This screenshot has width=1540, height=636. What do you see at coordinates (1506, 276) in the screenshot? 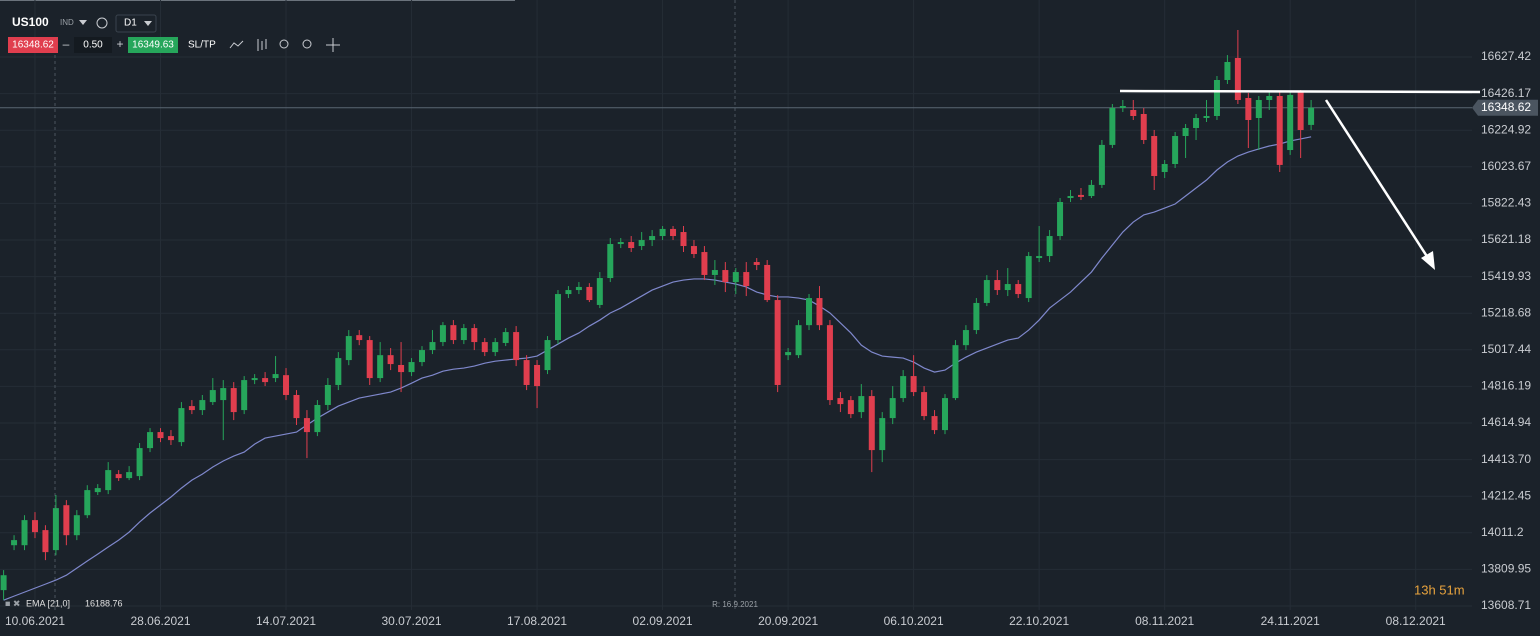
I see `y-tick-label: 15419.93` at bounding box center [1506, 276].